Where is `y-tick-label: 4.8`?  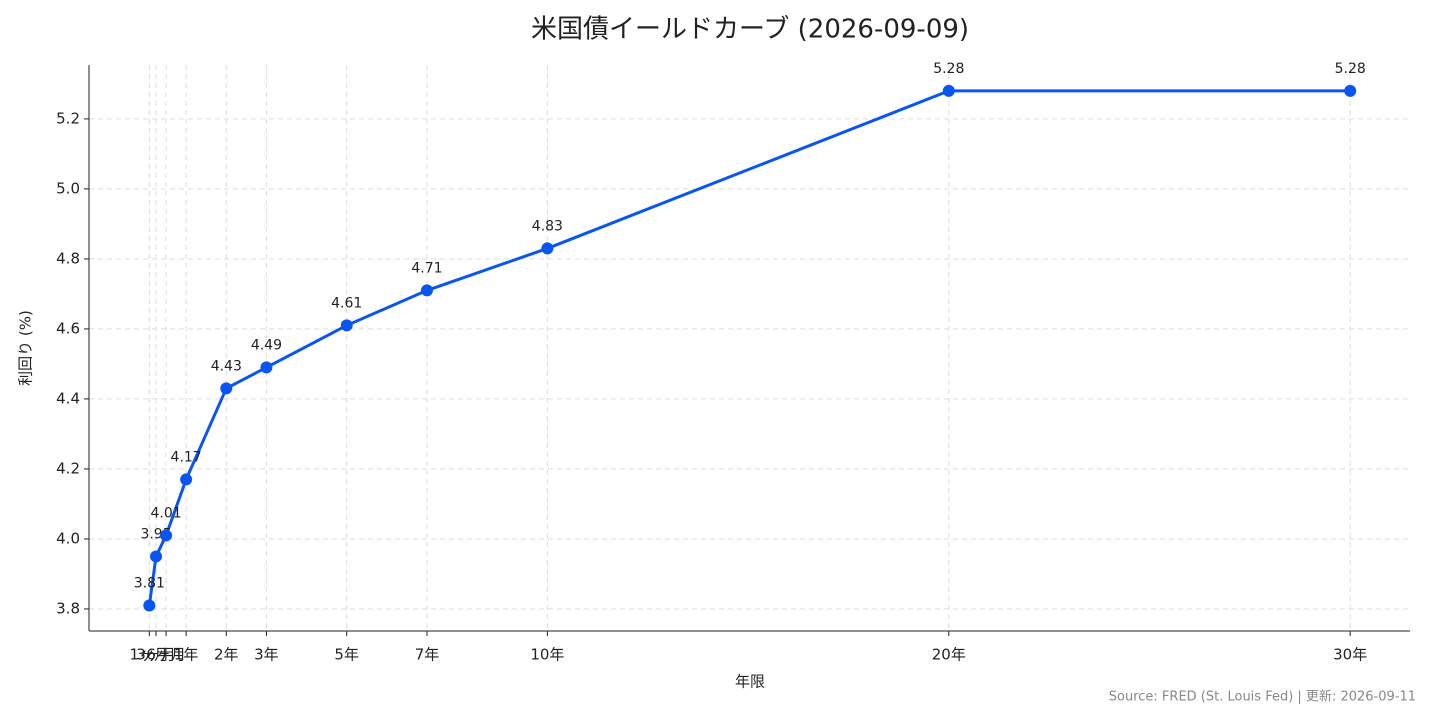
y-tick-label: 4.8 is located at coordinates (68, 258).